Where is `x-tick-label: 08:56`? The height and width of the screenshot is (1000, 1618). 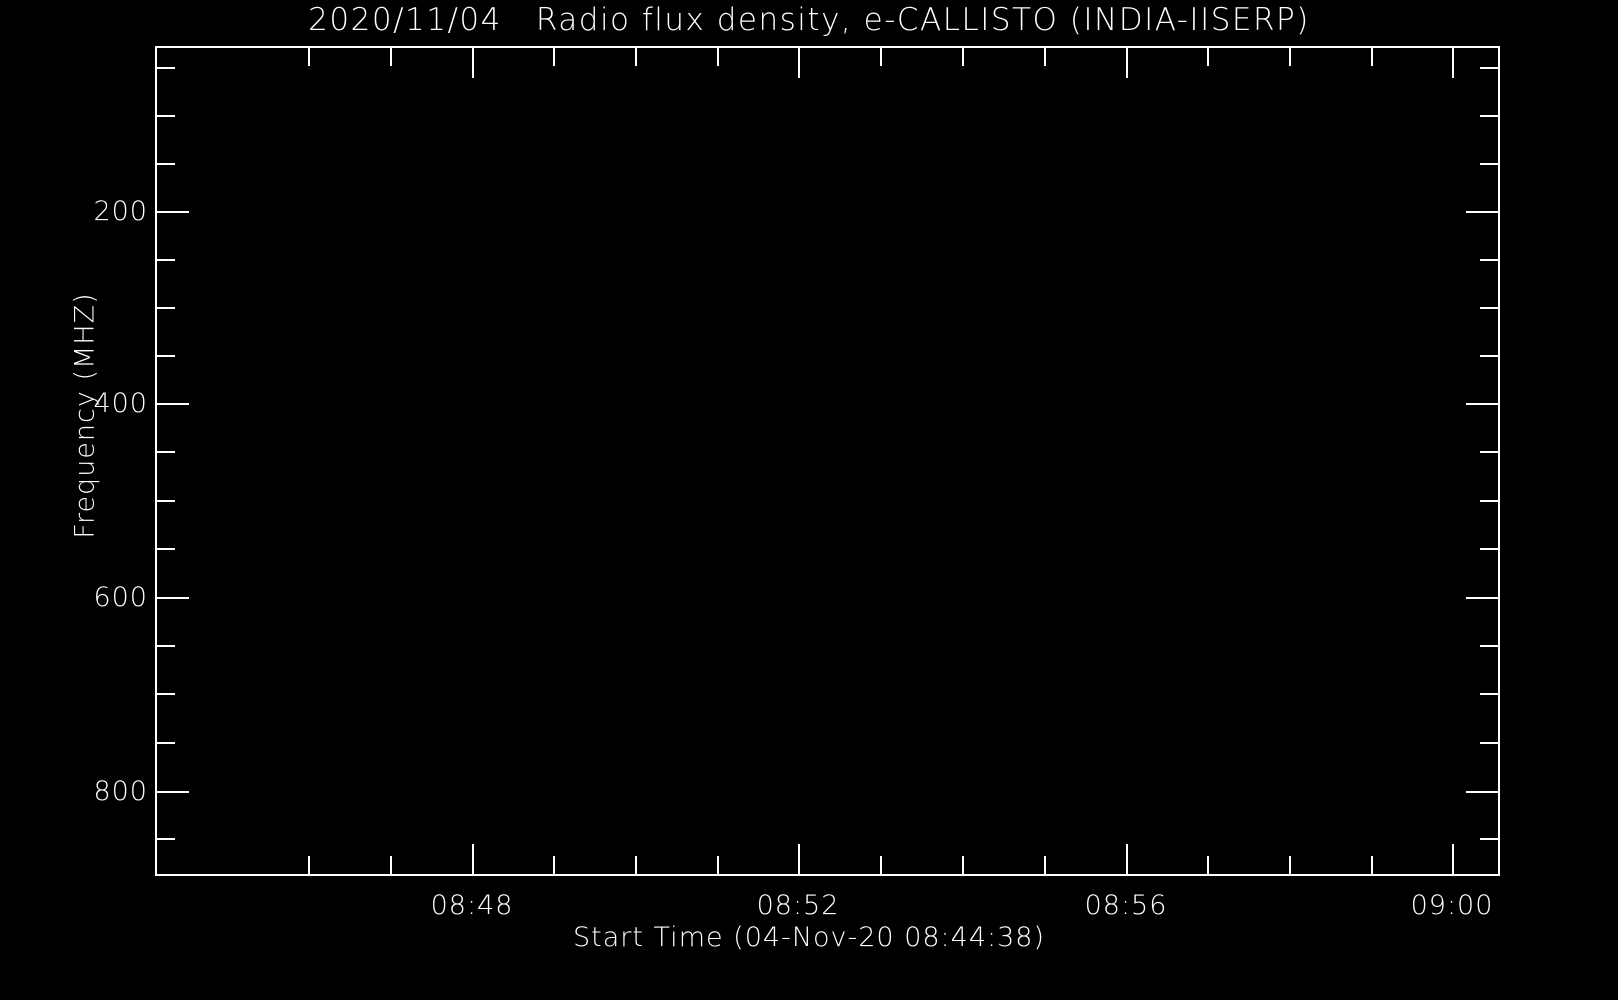
x-tick-label: 08:56 is located at coordinates (1126, 905).